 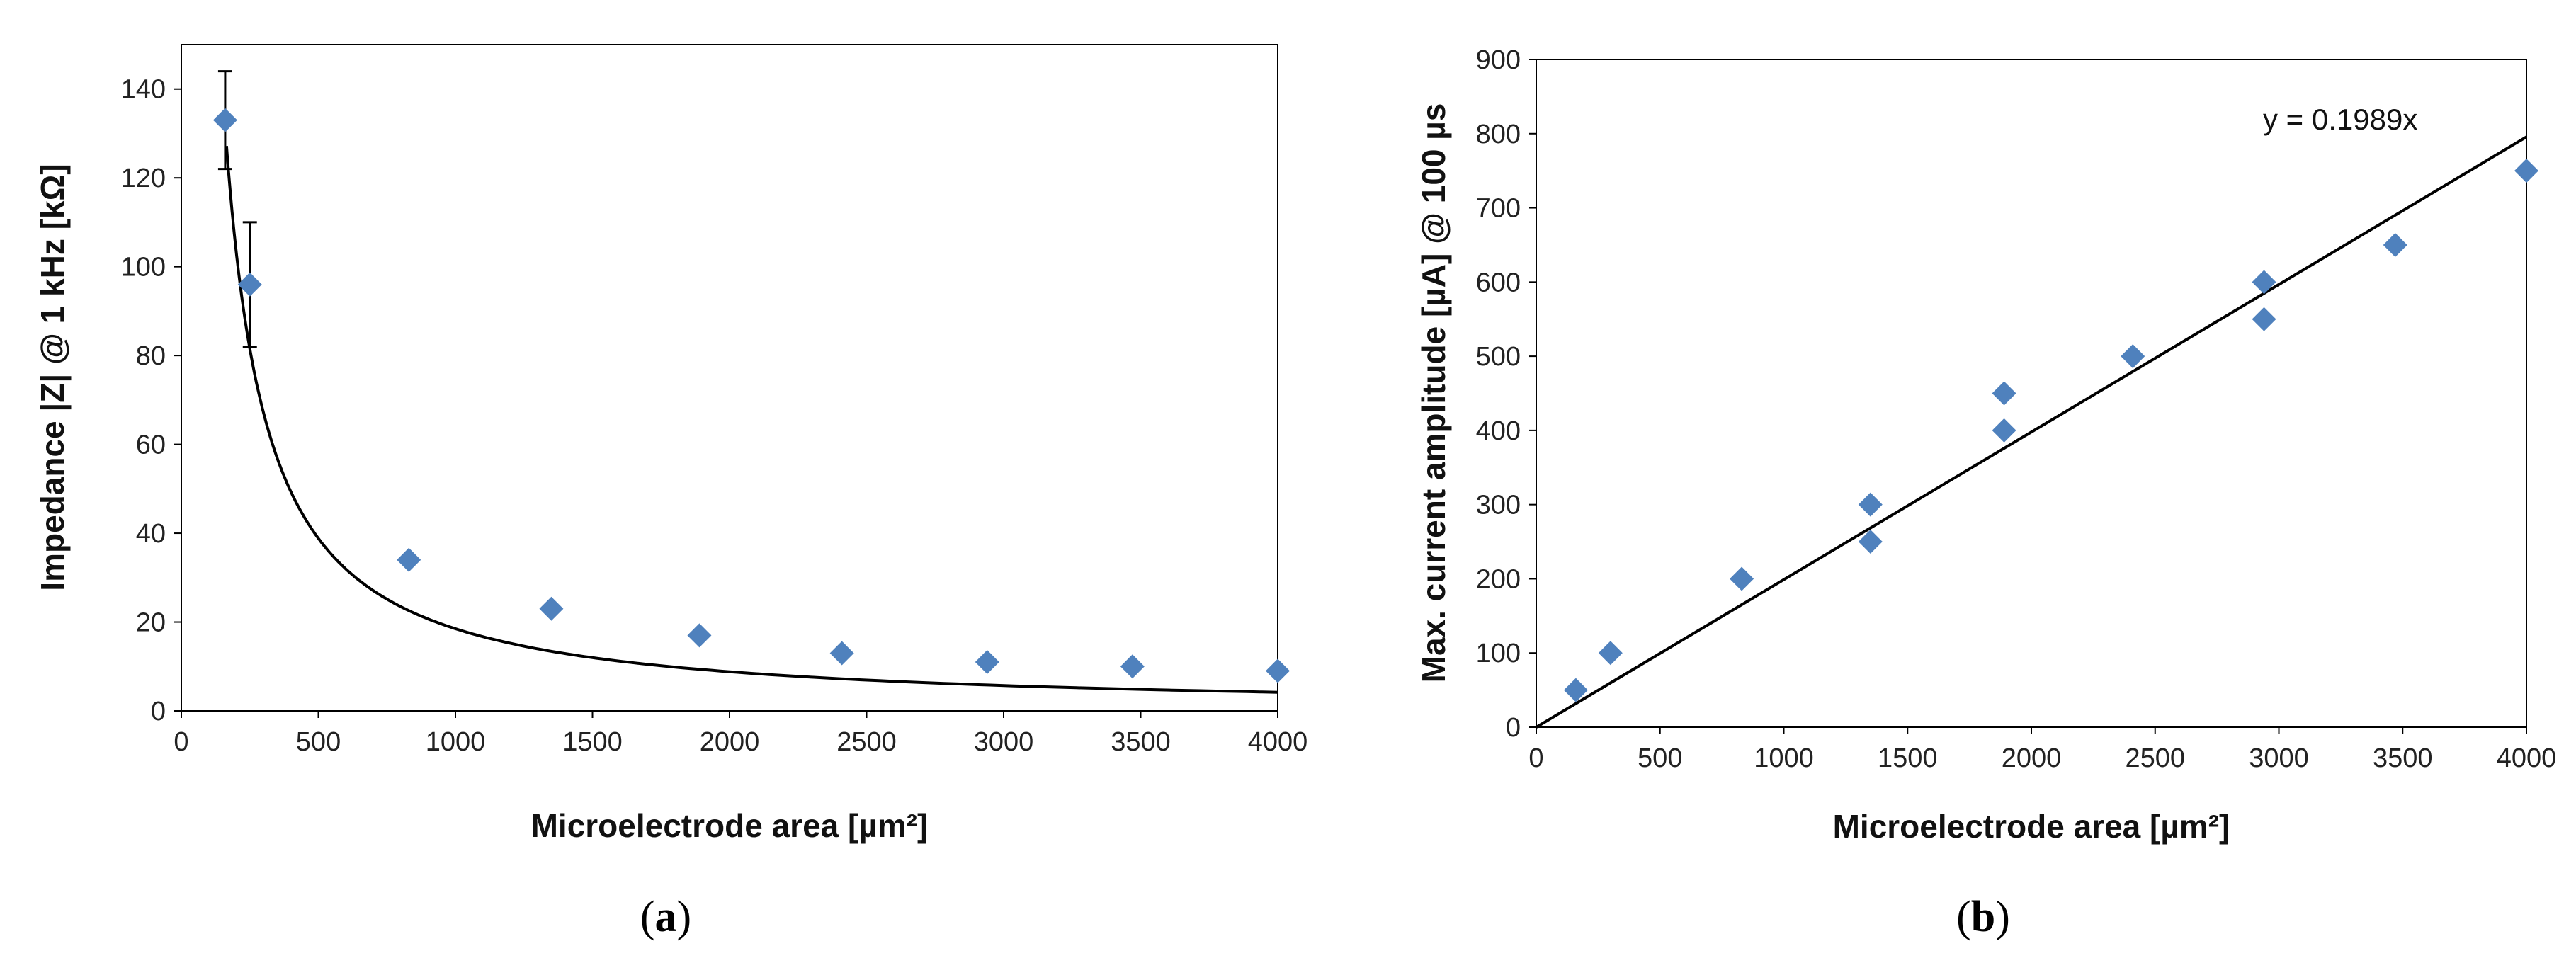 I want to click on y-axis-title-b: Max. current amplitude [µA] @ 100 µs, so click(x=1433, y=393).